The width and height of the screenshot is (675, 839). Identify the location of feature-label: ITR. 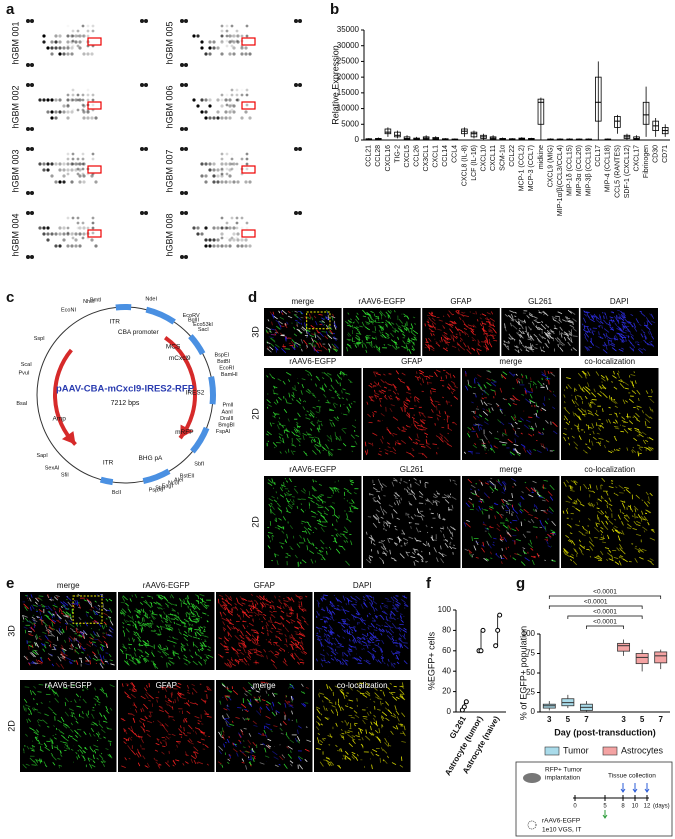
(114, 321).